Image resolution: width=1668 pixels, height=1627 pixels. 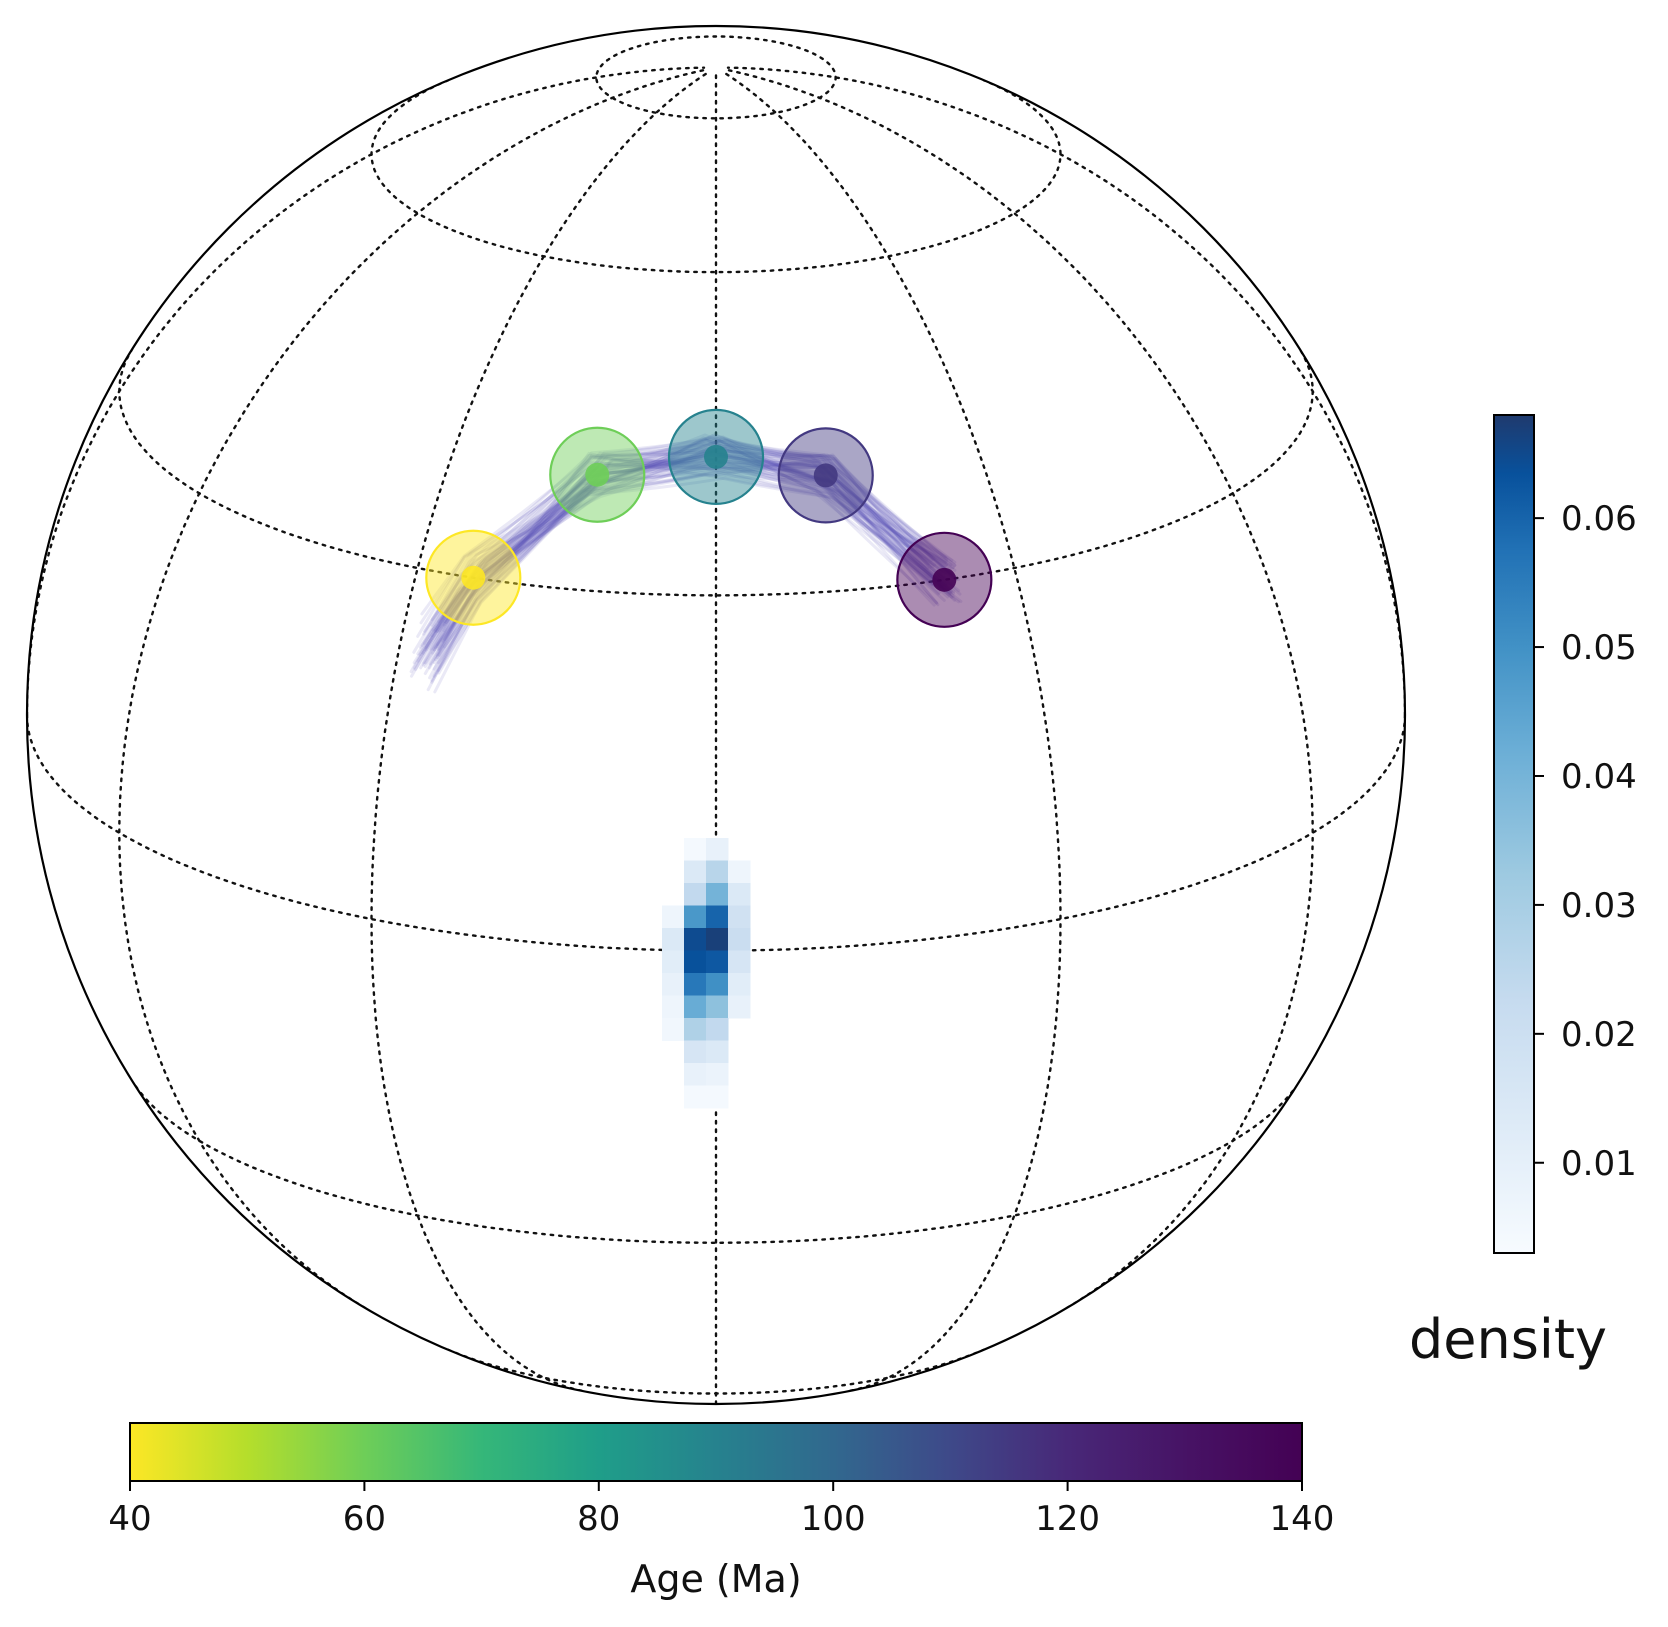 What do you see at coordinates (715, 1579) in the screenshot?
I see `age-colorbar-label: Age (Ma)` at bounding box center [715, 1579].